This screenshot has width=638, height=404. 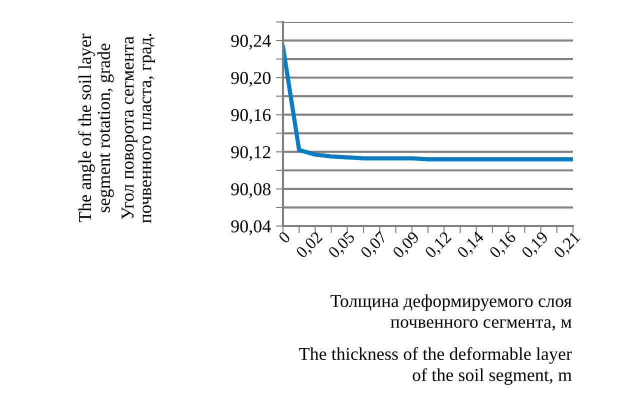 What do you see at coordinates (284, 237) in the screenshot?
I see `x-tick-label: 0` at bounding box center [284, 237].